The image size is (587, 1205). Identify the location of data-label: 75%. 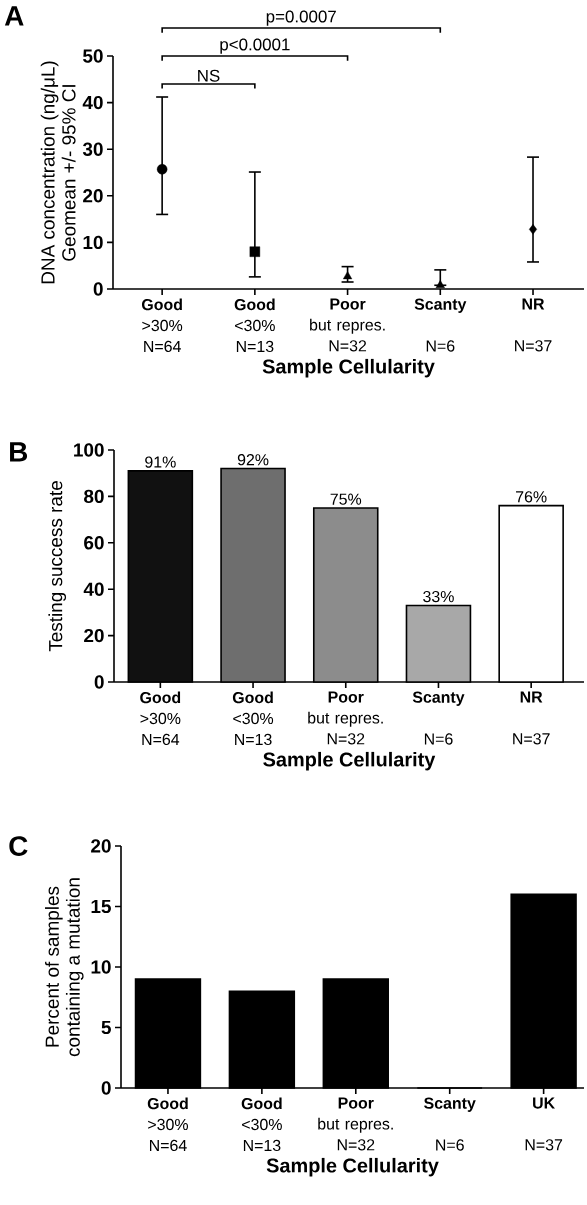
(346, 499).